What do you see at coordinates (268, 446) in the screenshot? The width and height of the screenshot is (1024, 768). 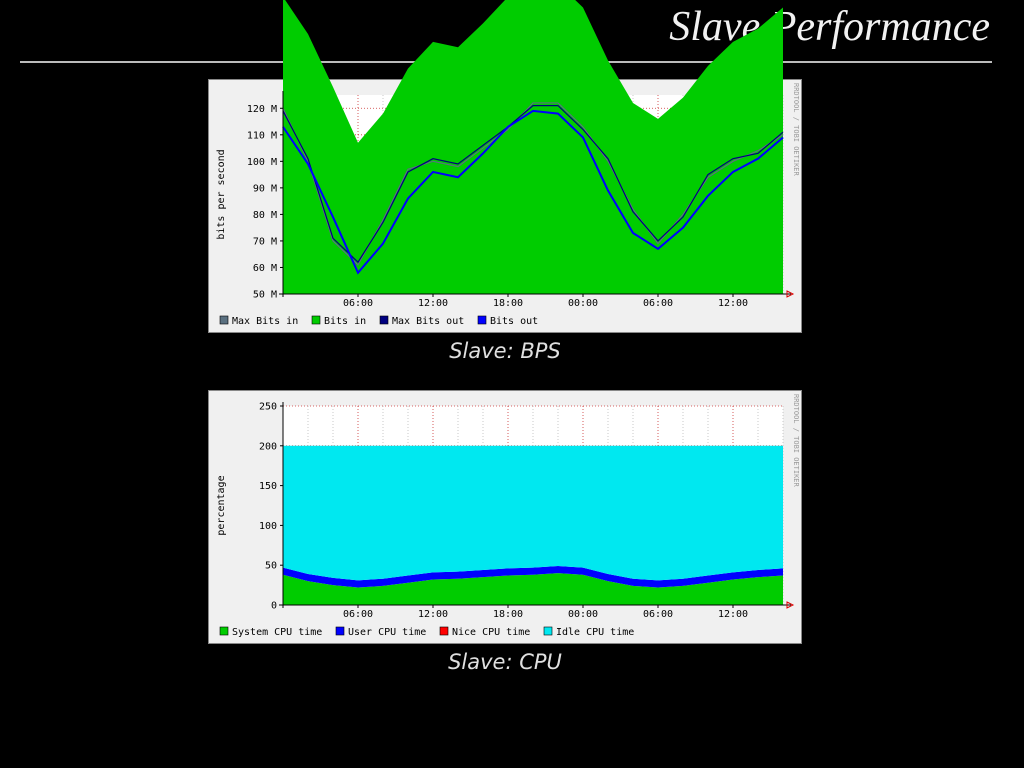 I see `y-tick-label: 200` at bounding box center [268, 446].